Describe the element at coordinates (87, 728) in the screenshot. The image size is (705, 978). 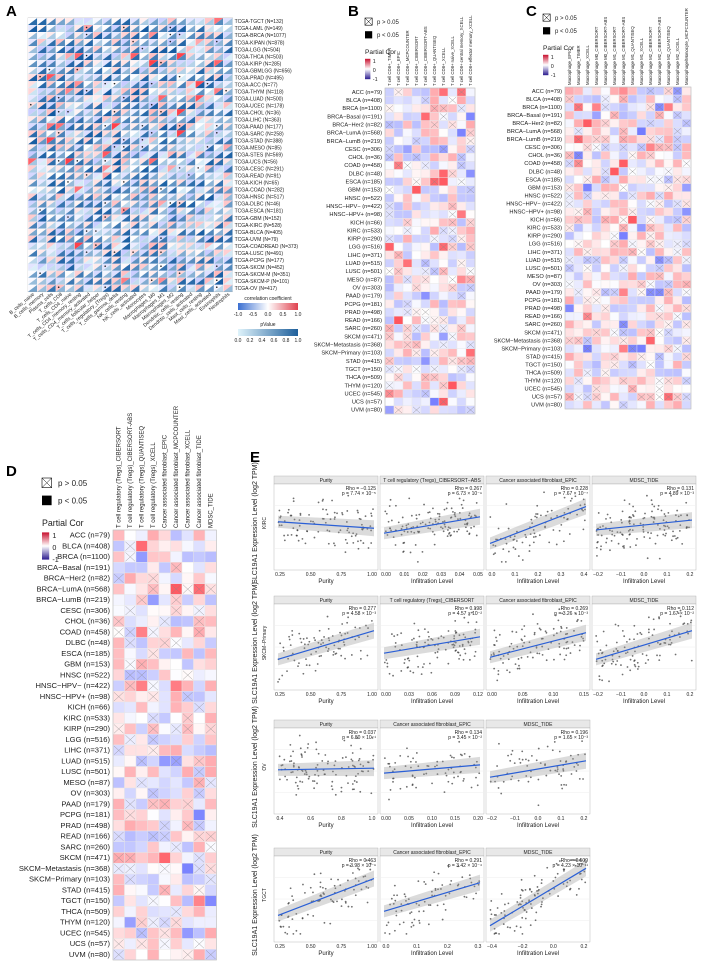
I see `cancer-label: KIRP (n=290)` at that location.